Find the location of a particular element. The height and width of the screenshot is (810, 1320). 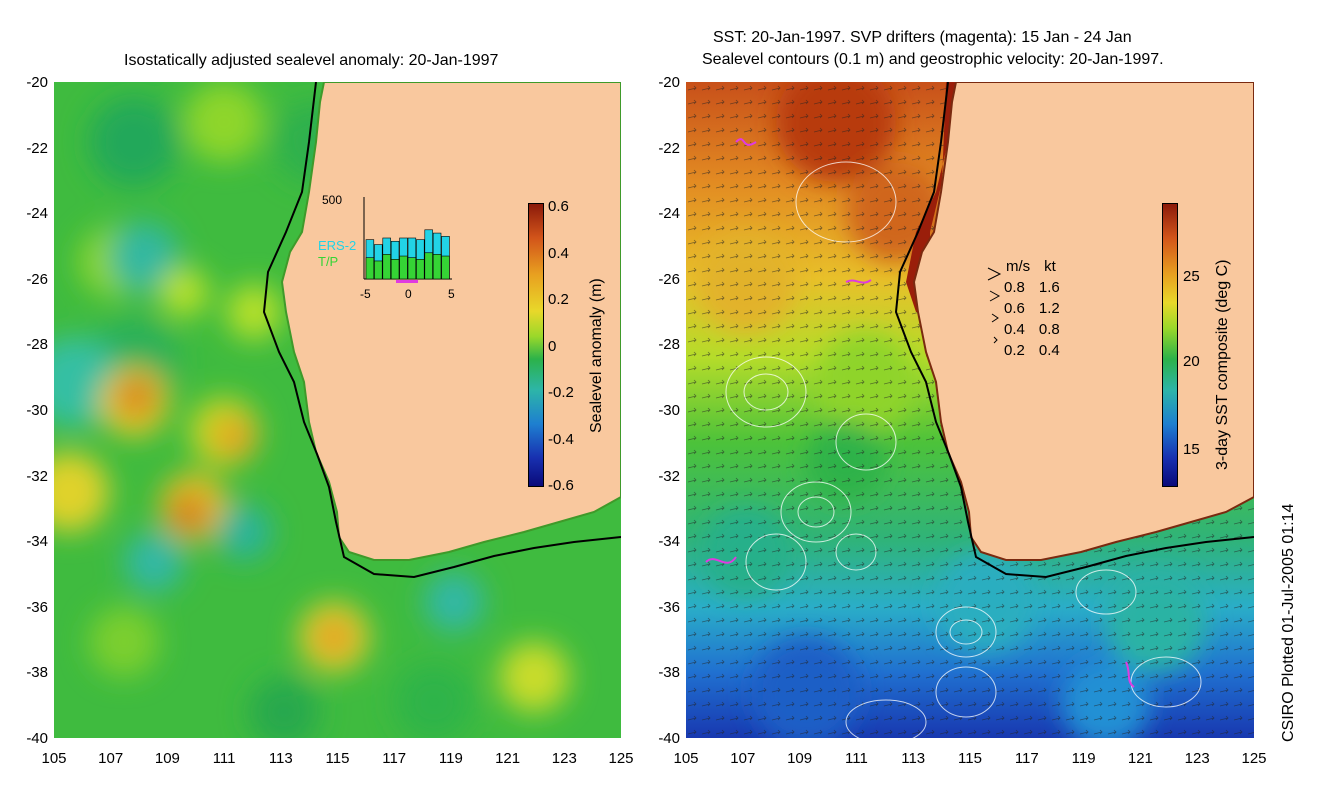

velocity-kt: 1.2 is located at coordinates (1049, 308).